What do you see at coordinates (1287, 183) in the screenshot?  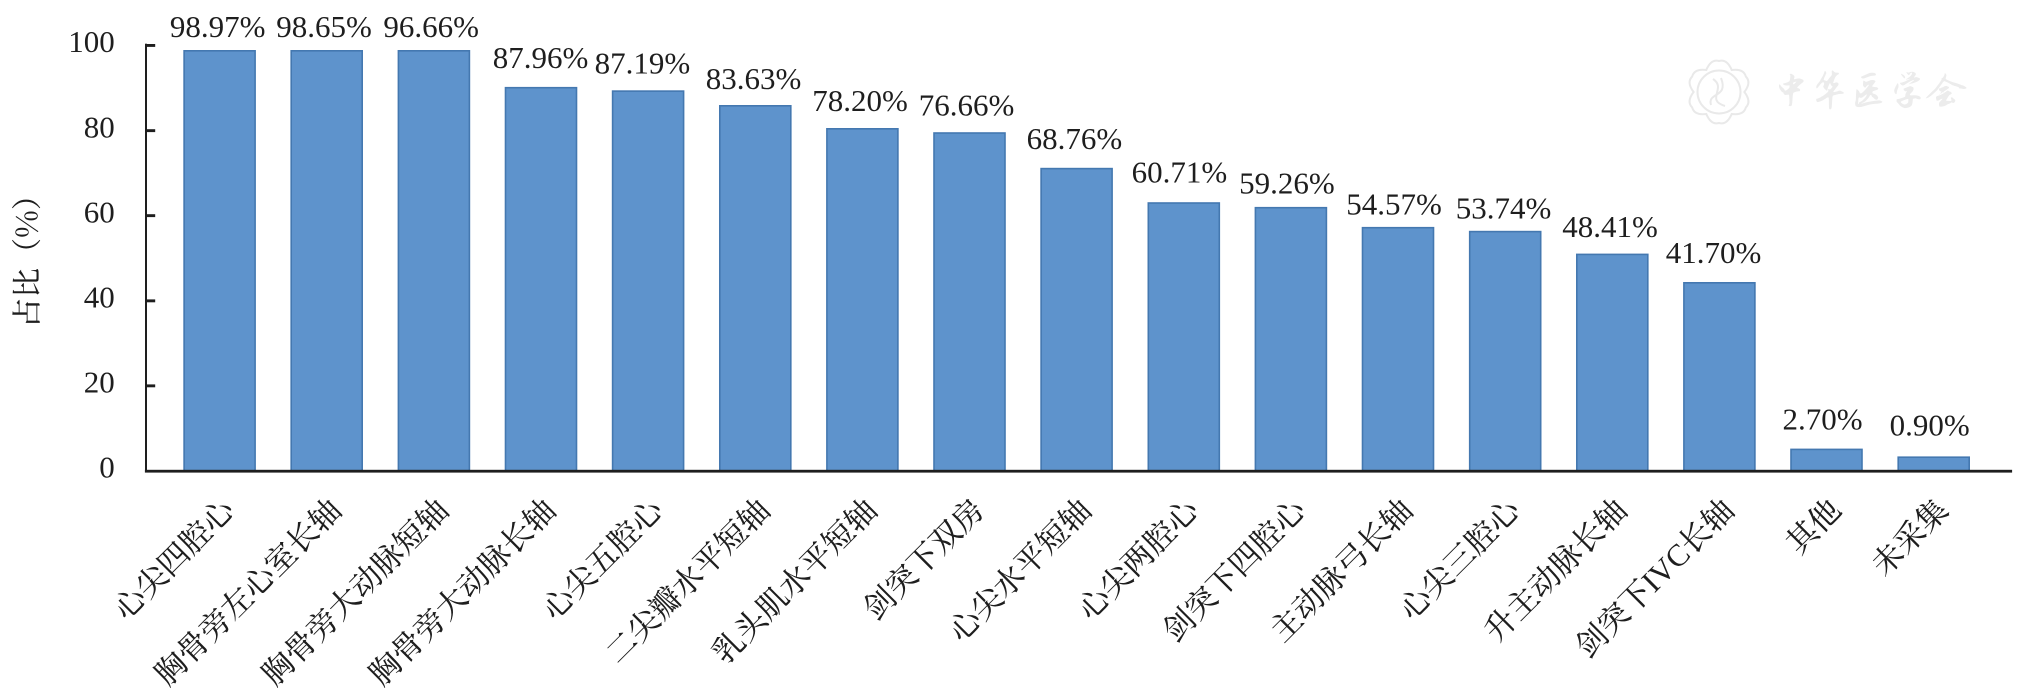 I see `svg-text: 59.26%` at bounding box center [1287, 183].